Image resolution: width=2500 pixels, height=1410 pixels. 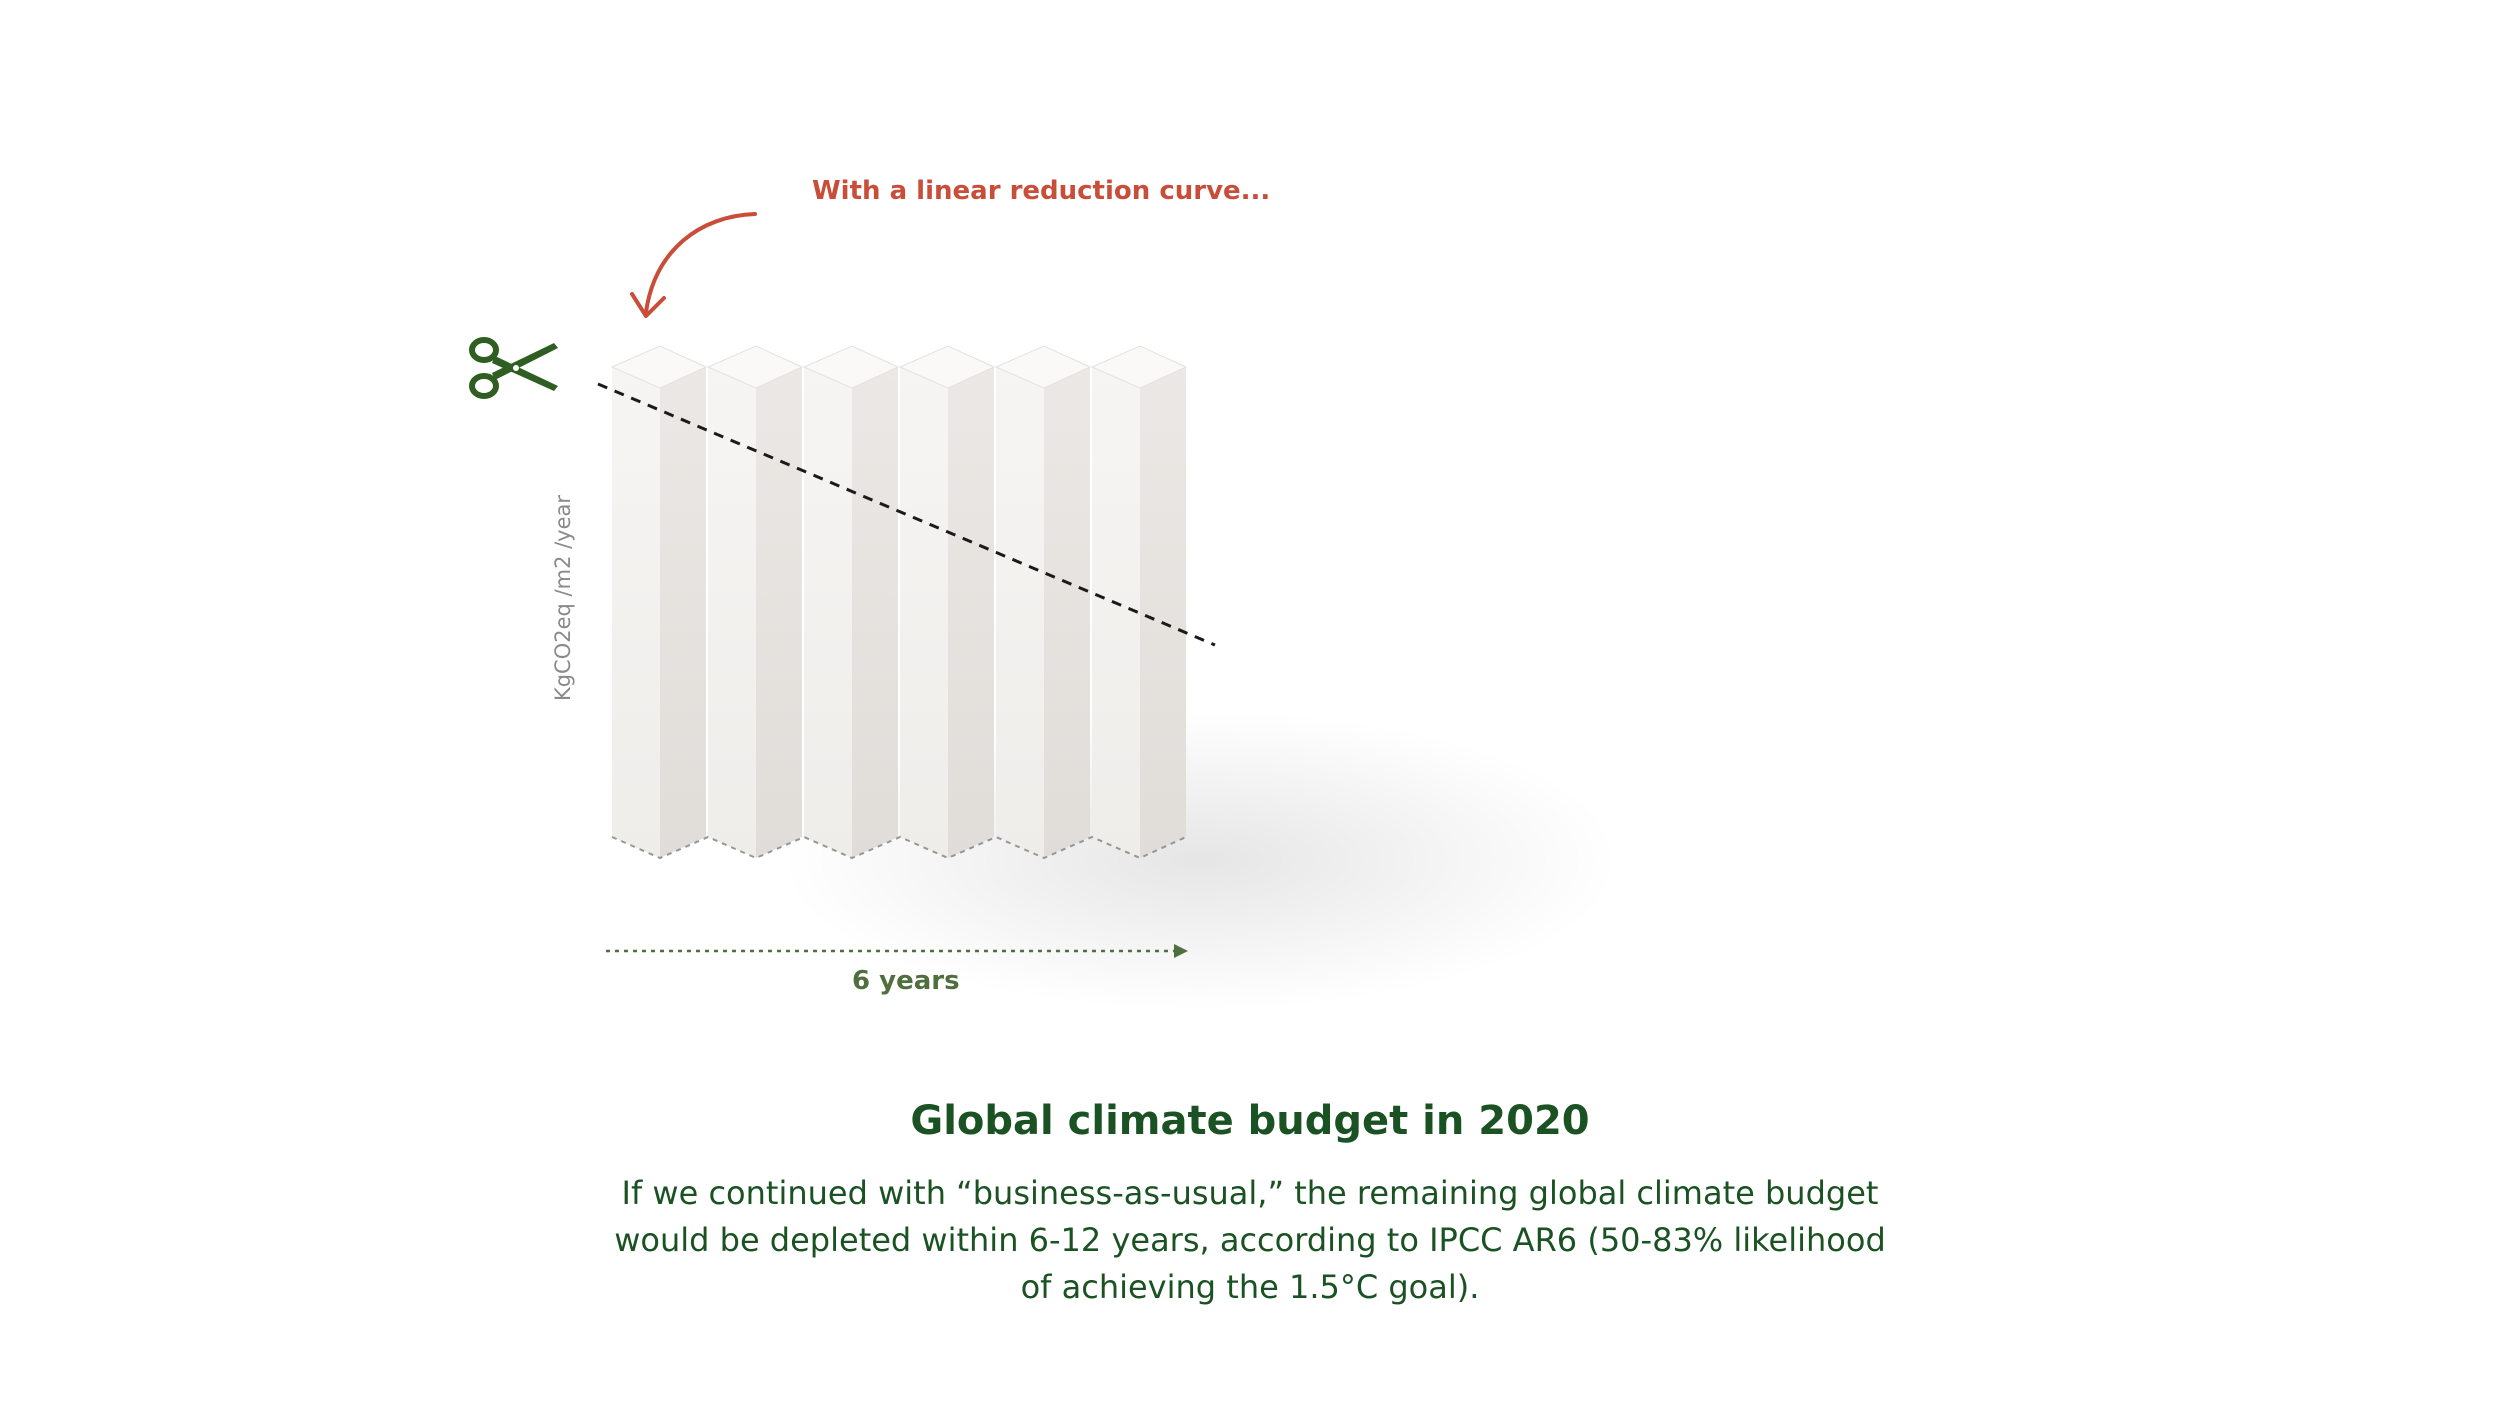 What do you see at coordinates (897, 951) in the screenshot?
I see `x-axis-arrow` at bounding box center [897, 951].